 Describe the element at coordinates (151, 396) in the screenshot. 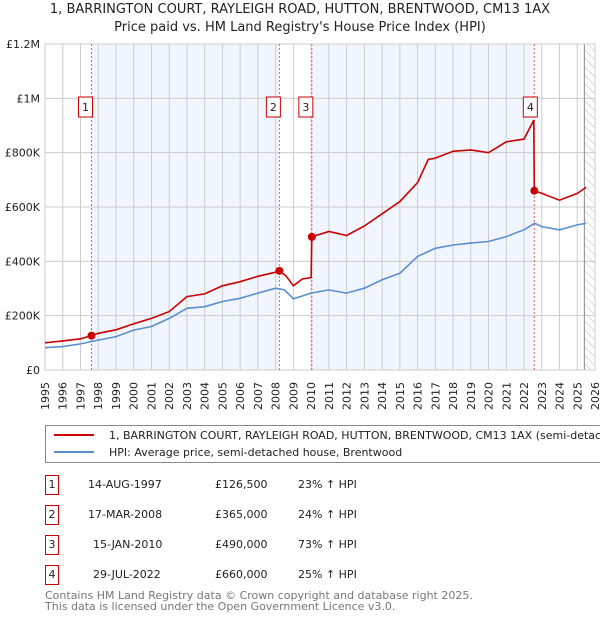

I see `x-tick-label: 2001` at that location.